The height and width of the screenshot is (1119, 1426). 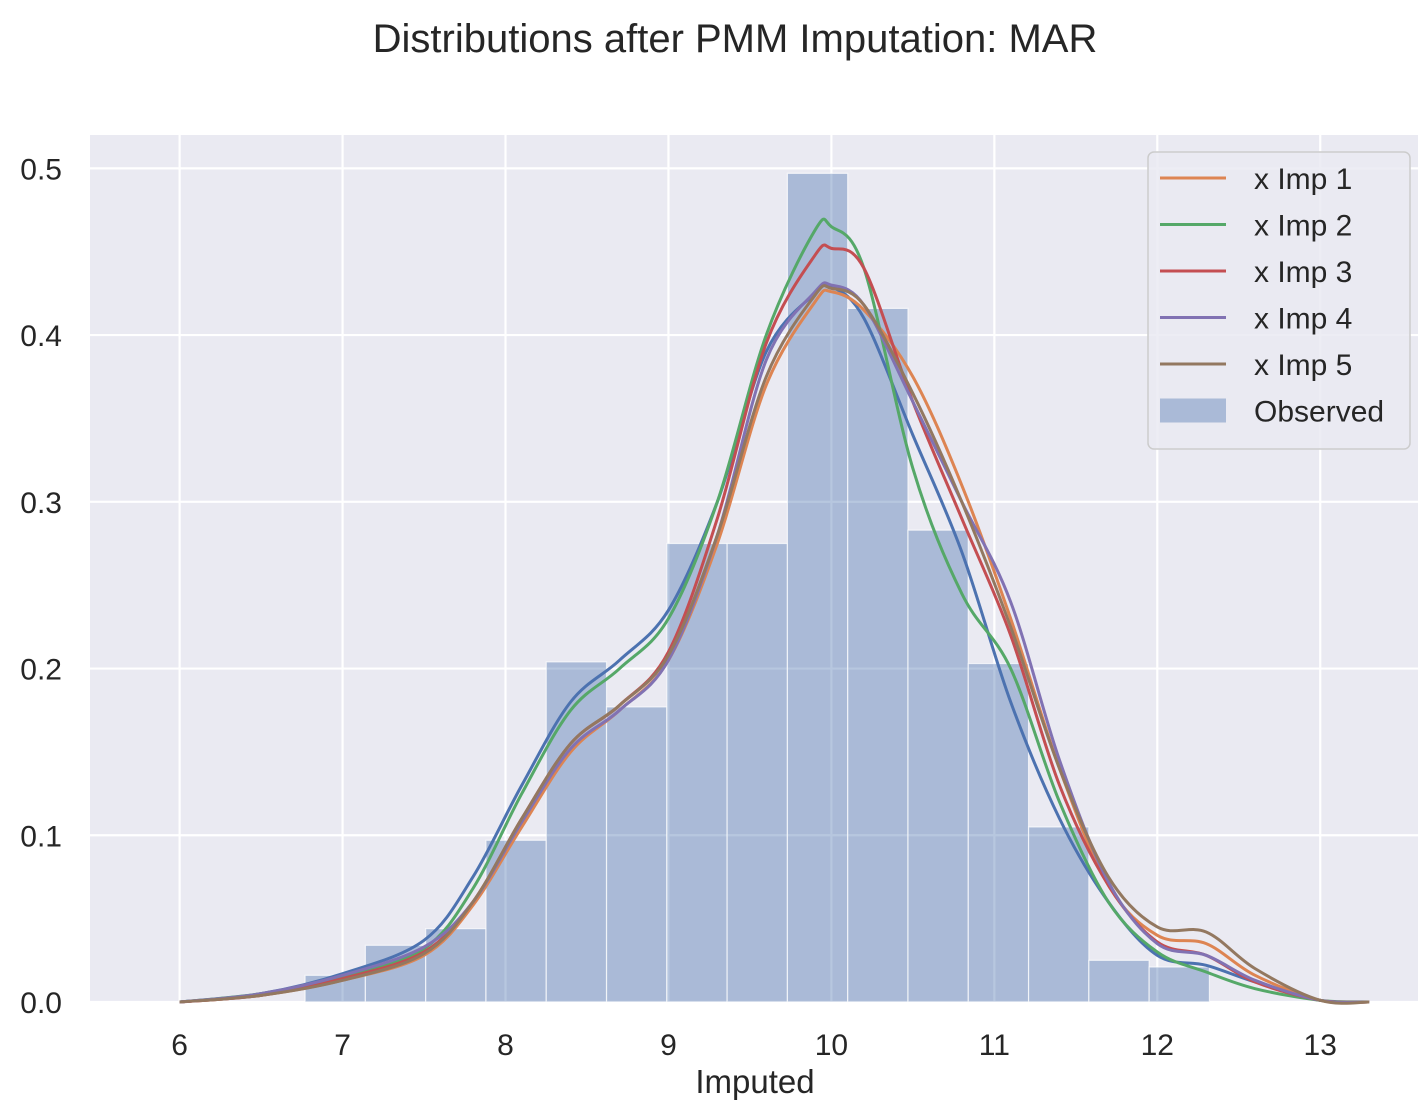 What do you see at coordinates (41, 169) in the screenshot?
I see `y-tick-label: 0.5` at bounding box center [41, 169].